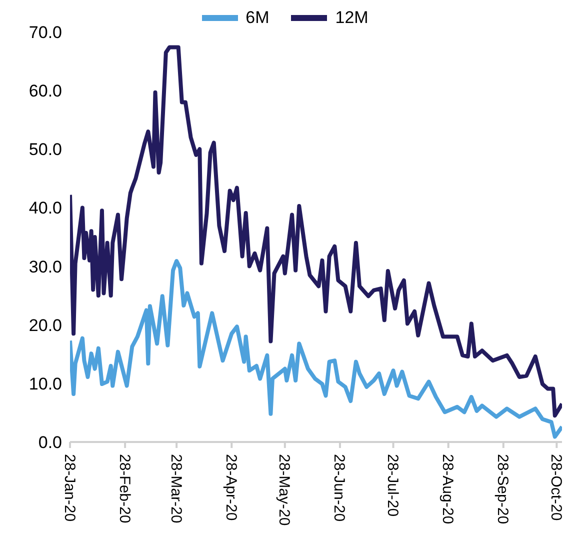 The height and width of the screenshot is (554, 578). What do you see at coordinates (258, 18) in the screenshot?
I see `legend-label: 6M` at bounding box center [258, 18].